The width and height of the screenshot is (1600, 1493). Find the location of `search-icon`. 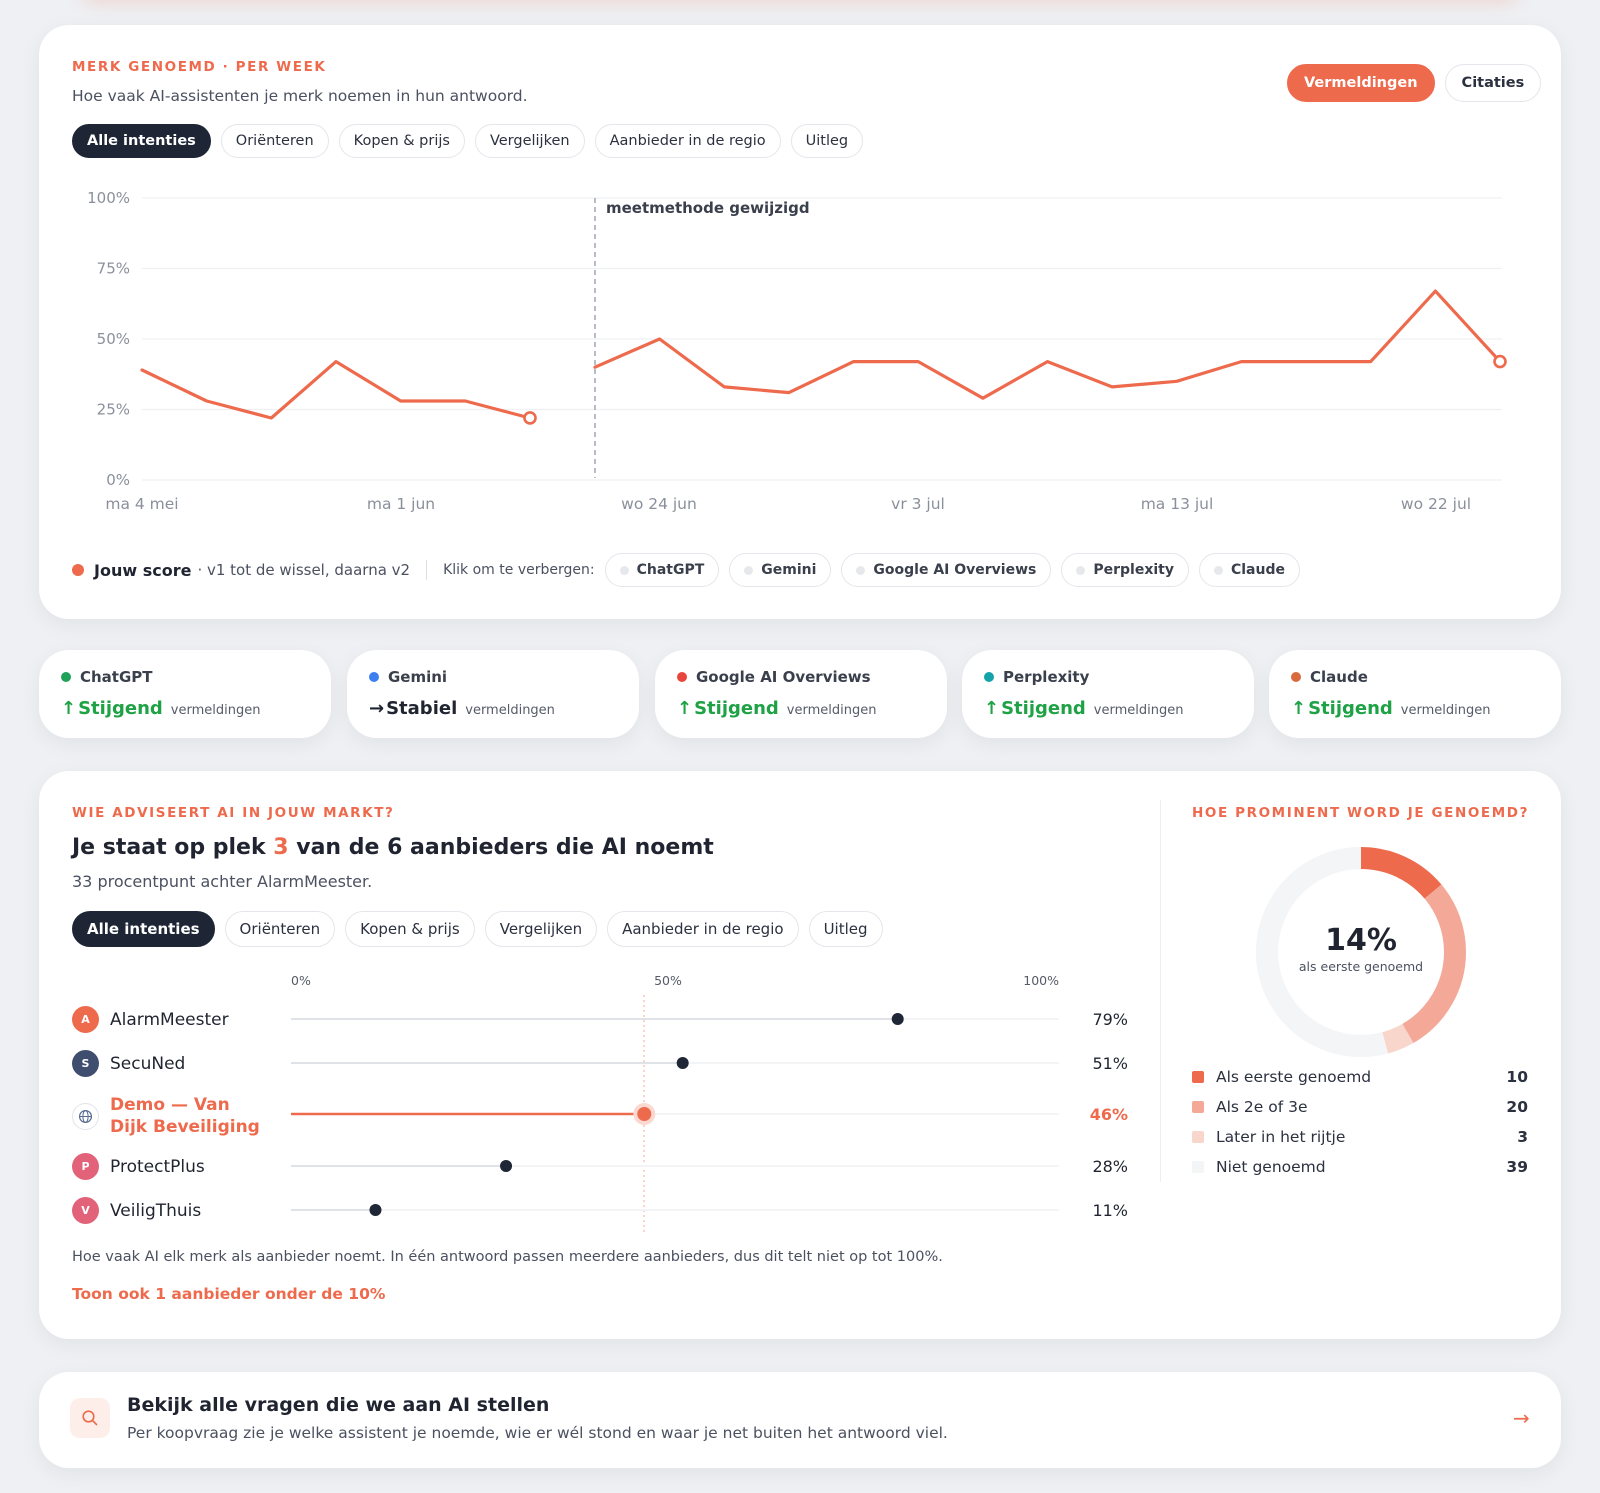

search-icon is located at coordinates (90, 1418).